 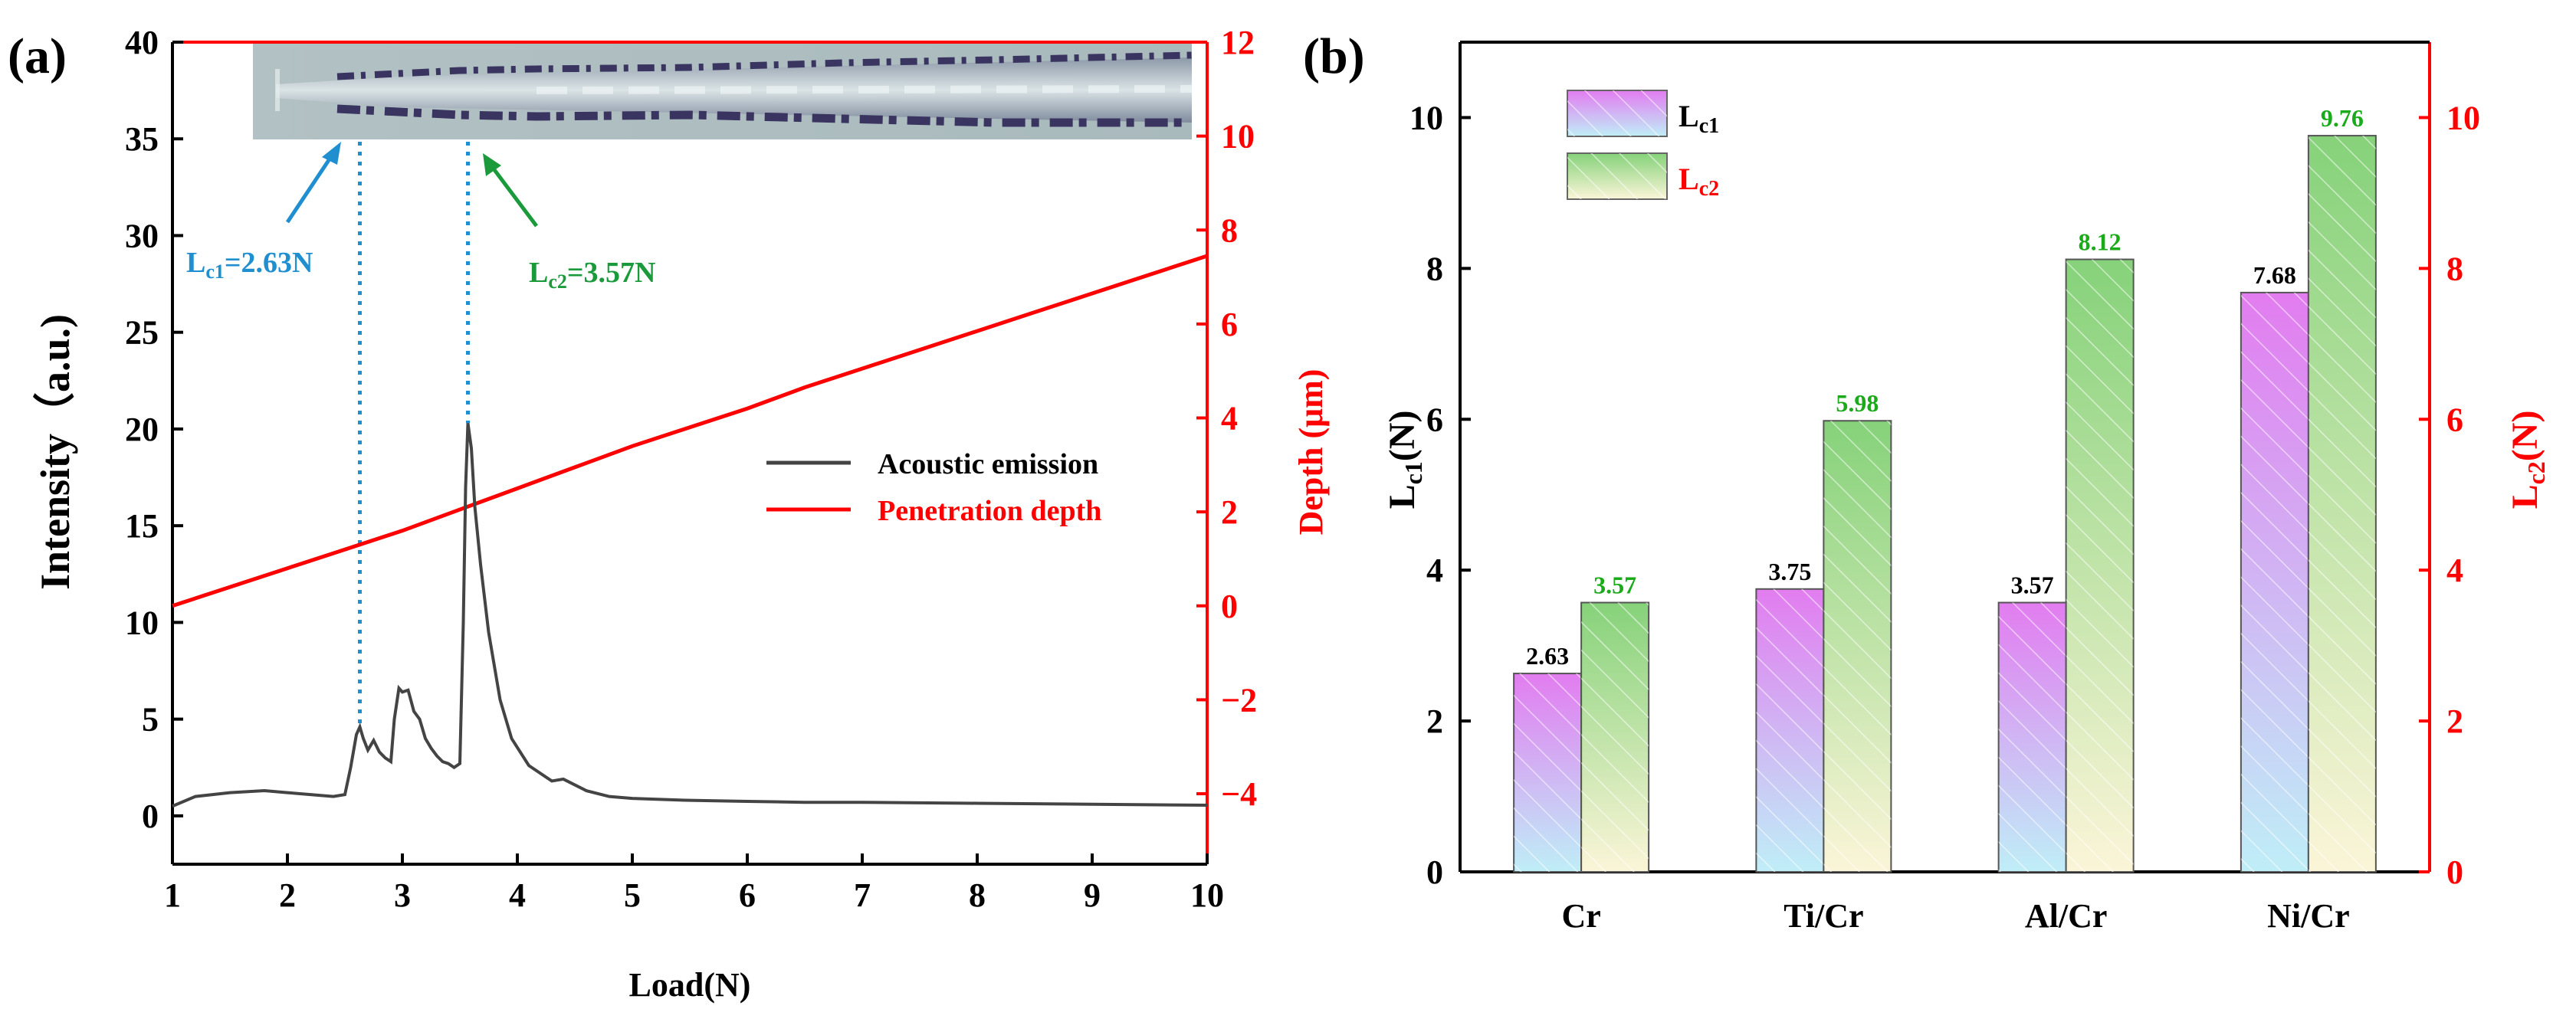 I want to click on a-y2-tick-label: 10, so click(x=1238, y=137).